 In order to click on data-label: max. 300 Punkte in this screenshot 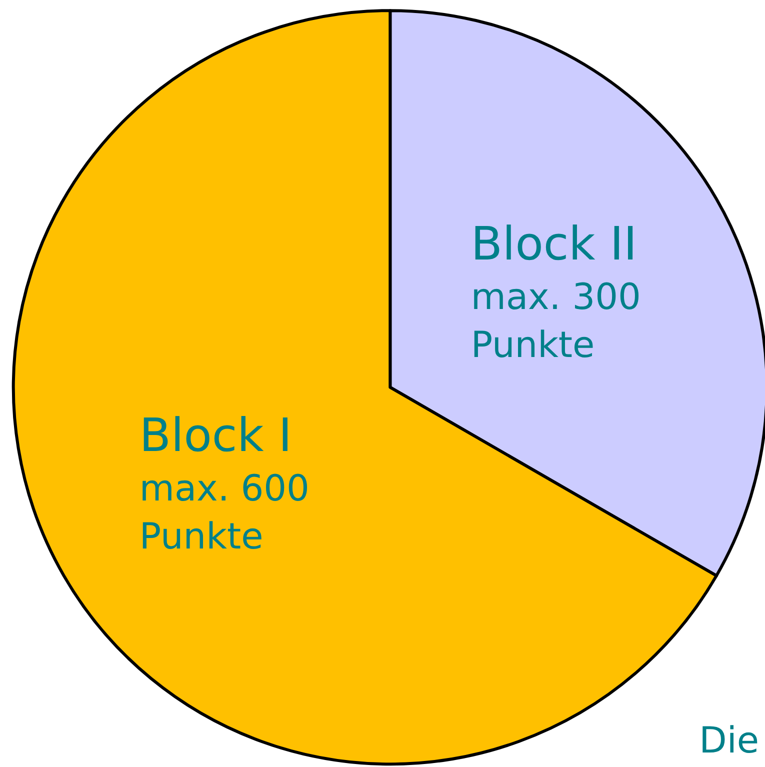, I will do `click(555, 321)`.